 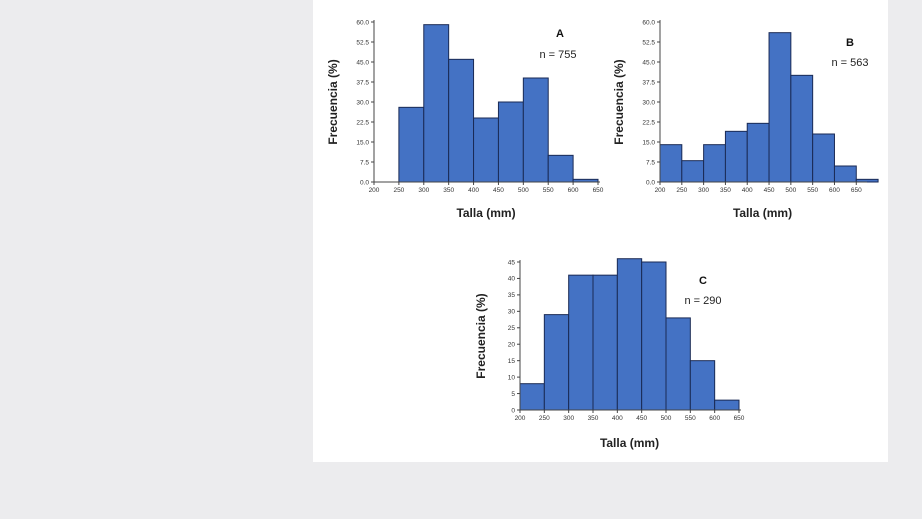 What do you see at coordinates (513, 394) in the screenshot?
I see `y-tick-label: 5` at bounding box center [513, 394].